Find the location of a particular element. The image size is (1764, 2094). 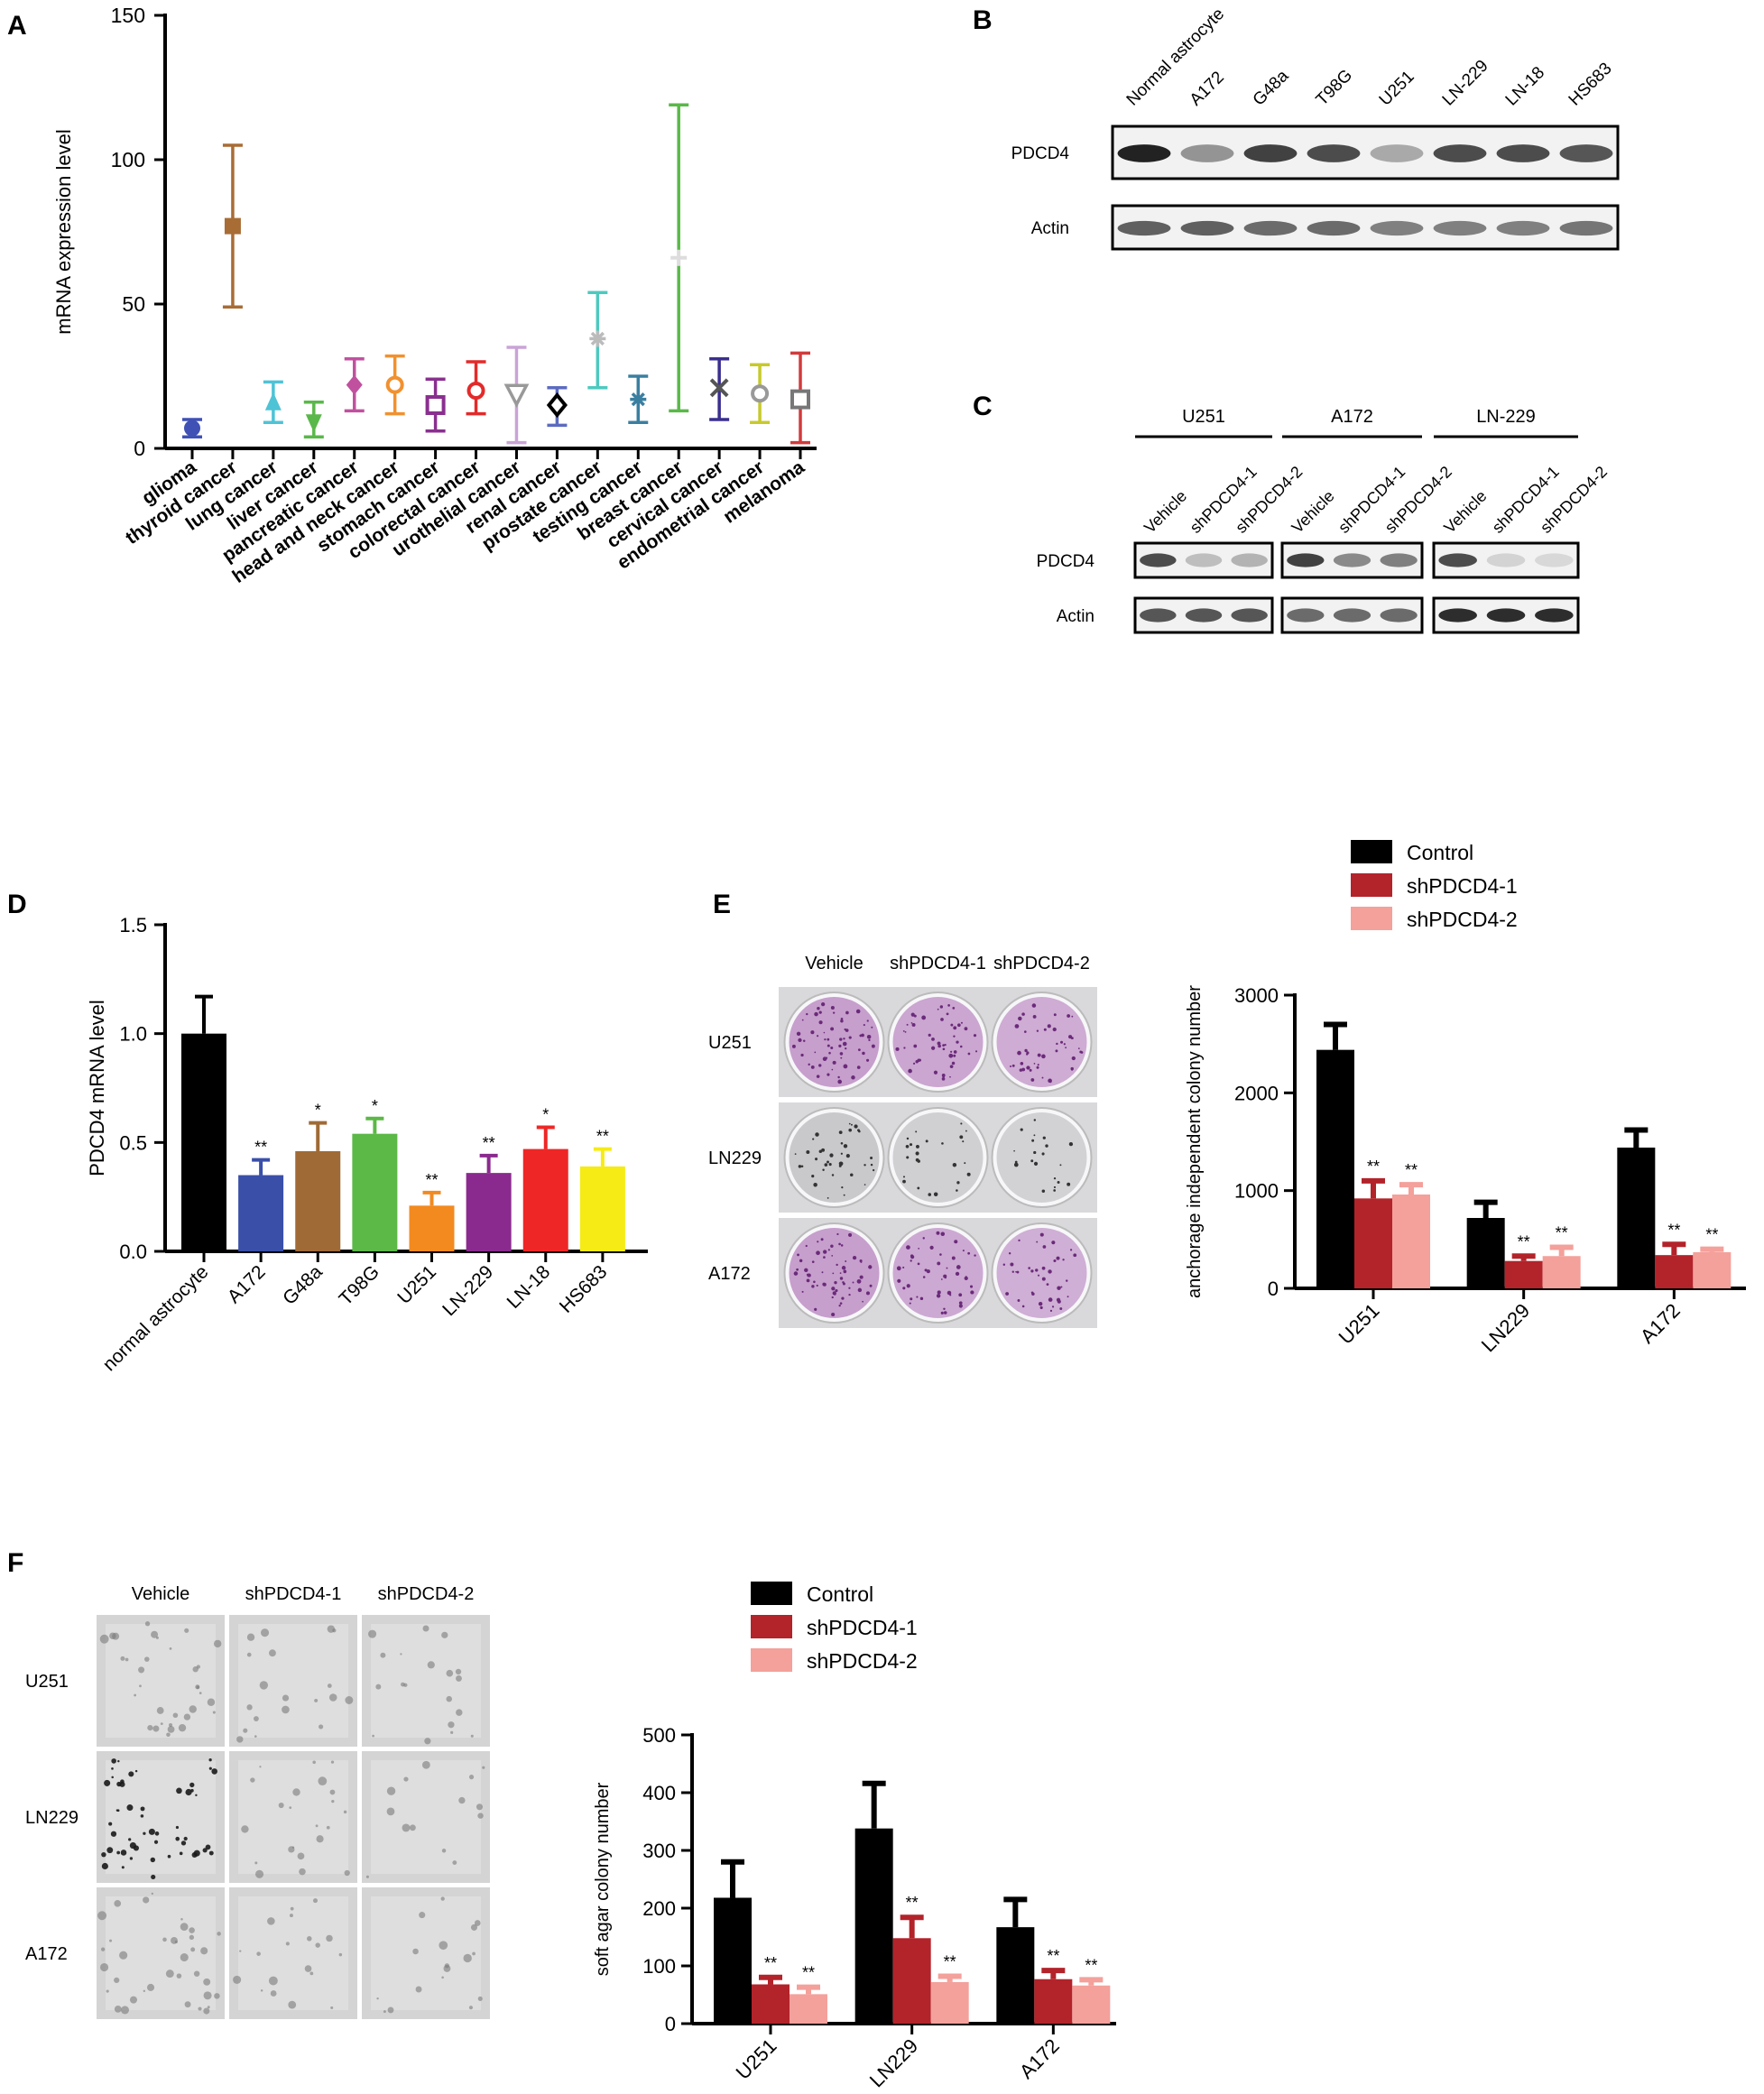

y-tick-label: 400 is located at coordinates (659, 1793).